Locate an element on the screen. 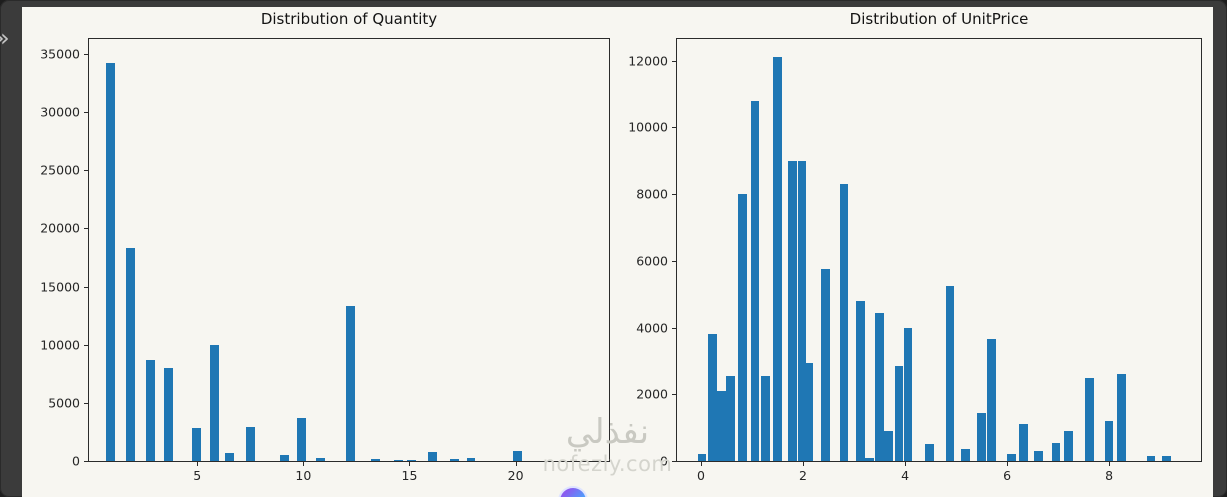 The height and width of the screenshot is (497, 1227). y-tick-label: 2000 is located at coordinates (652, 394).